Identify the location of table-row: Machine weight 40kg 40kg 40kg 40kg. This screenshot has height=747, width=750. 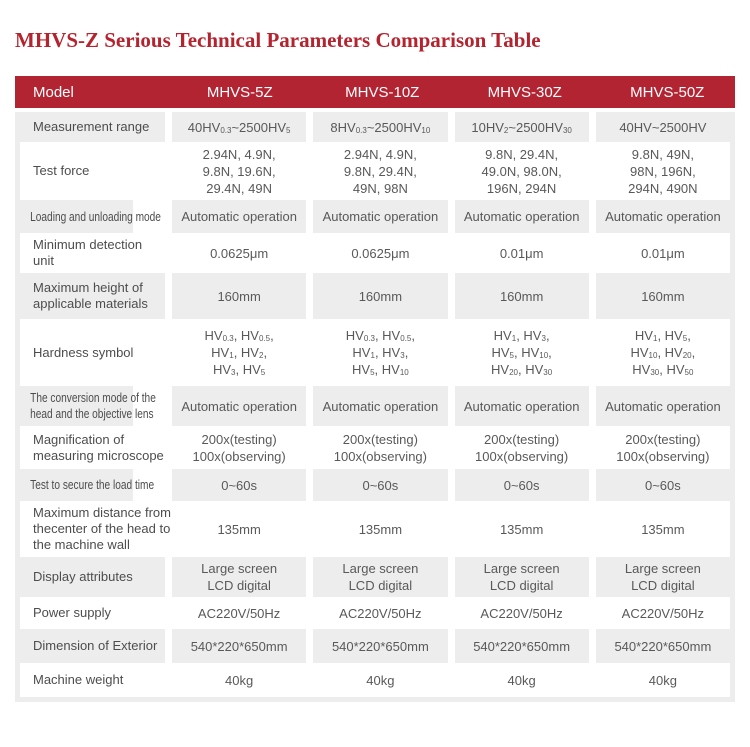
(375, 680).